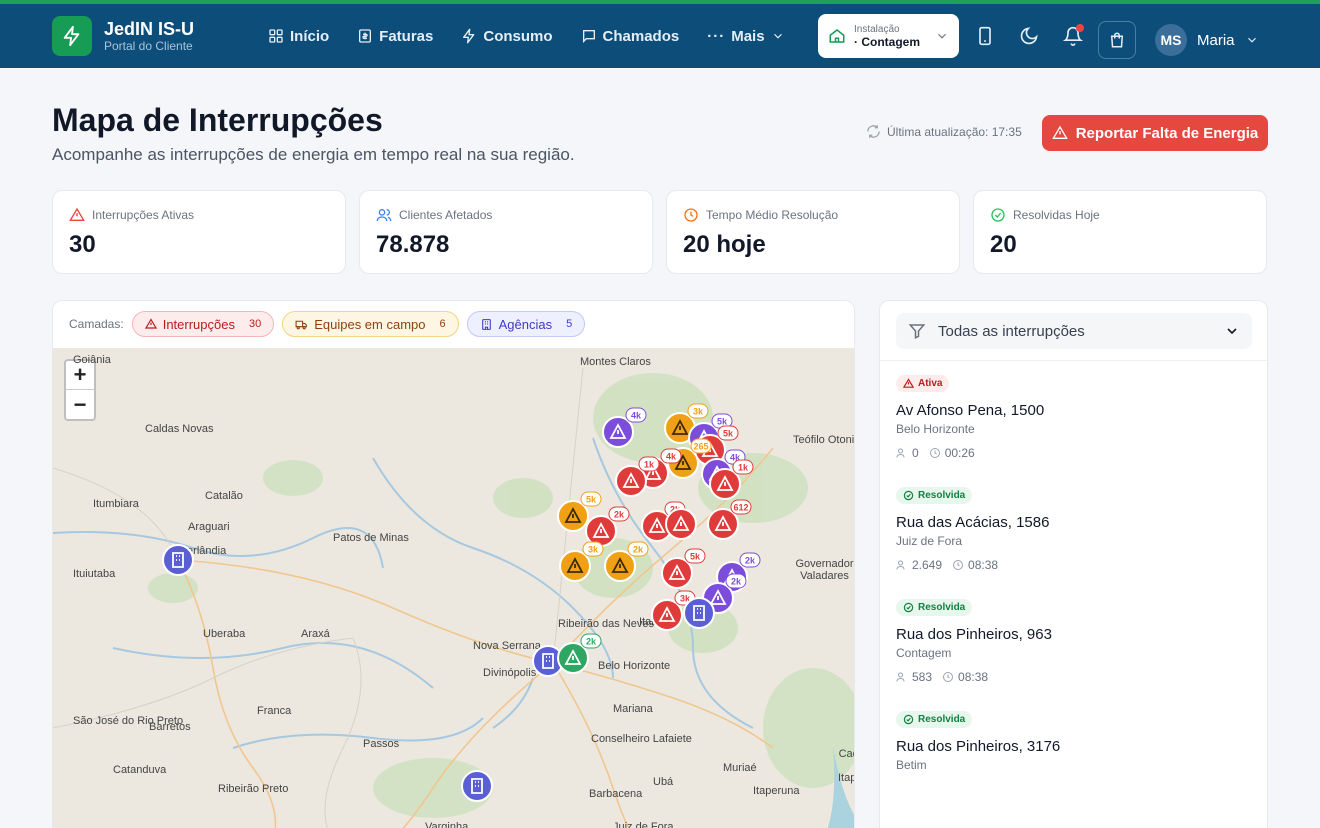  What do you see at coordinates (888, 36) in the screenshot?
I see `installation-selector: Instalação · Contagem` at bounding box center [888, 36].